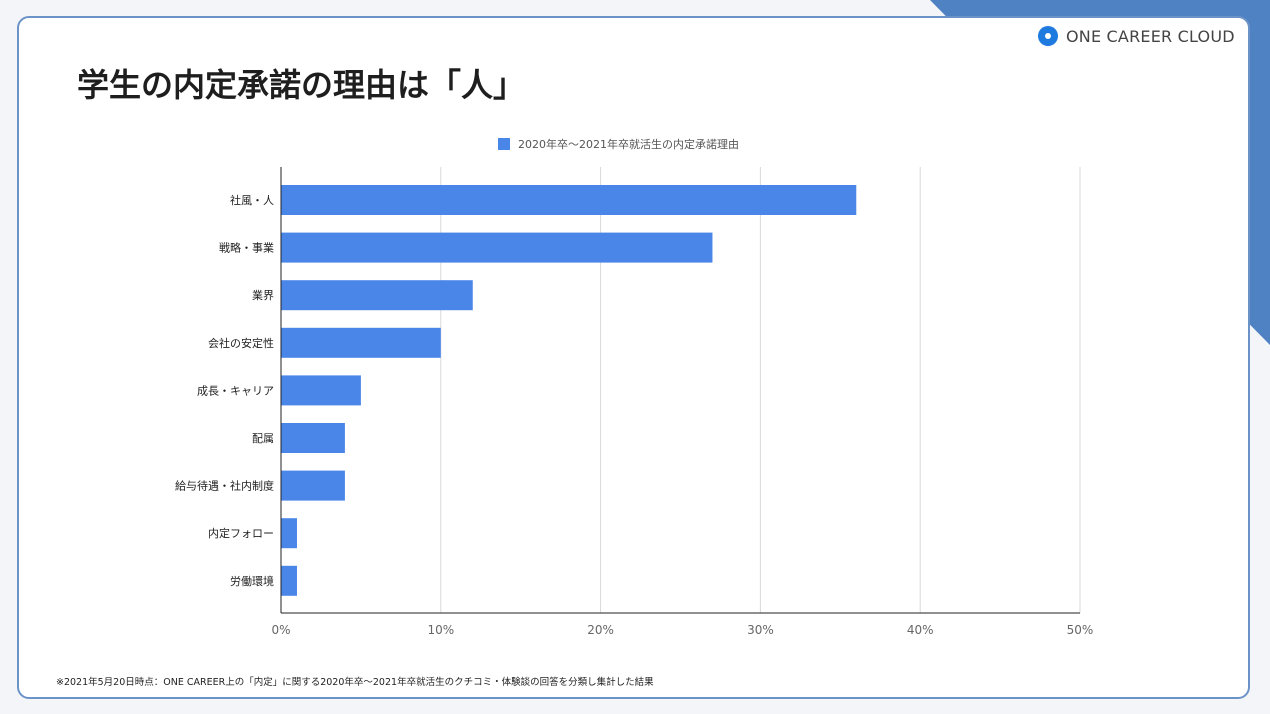 The image size is (1270, 714). I want to click on x-tick-label: 40%, so click(920, 630).